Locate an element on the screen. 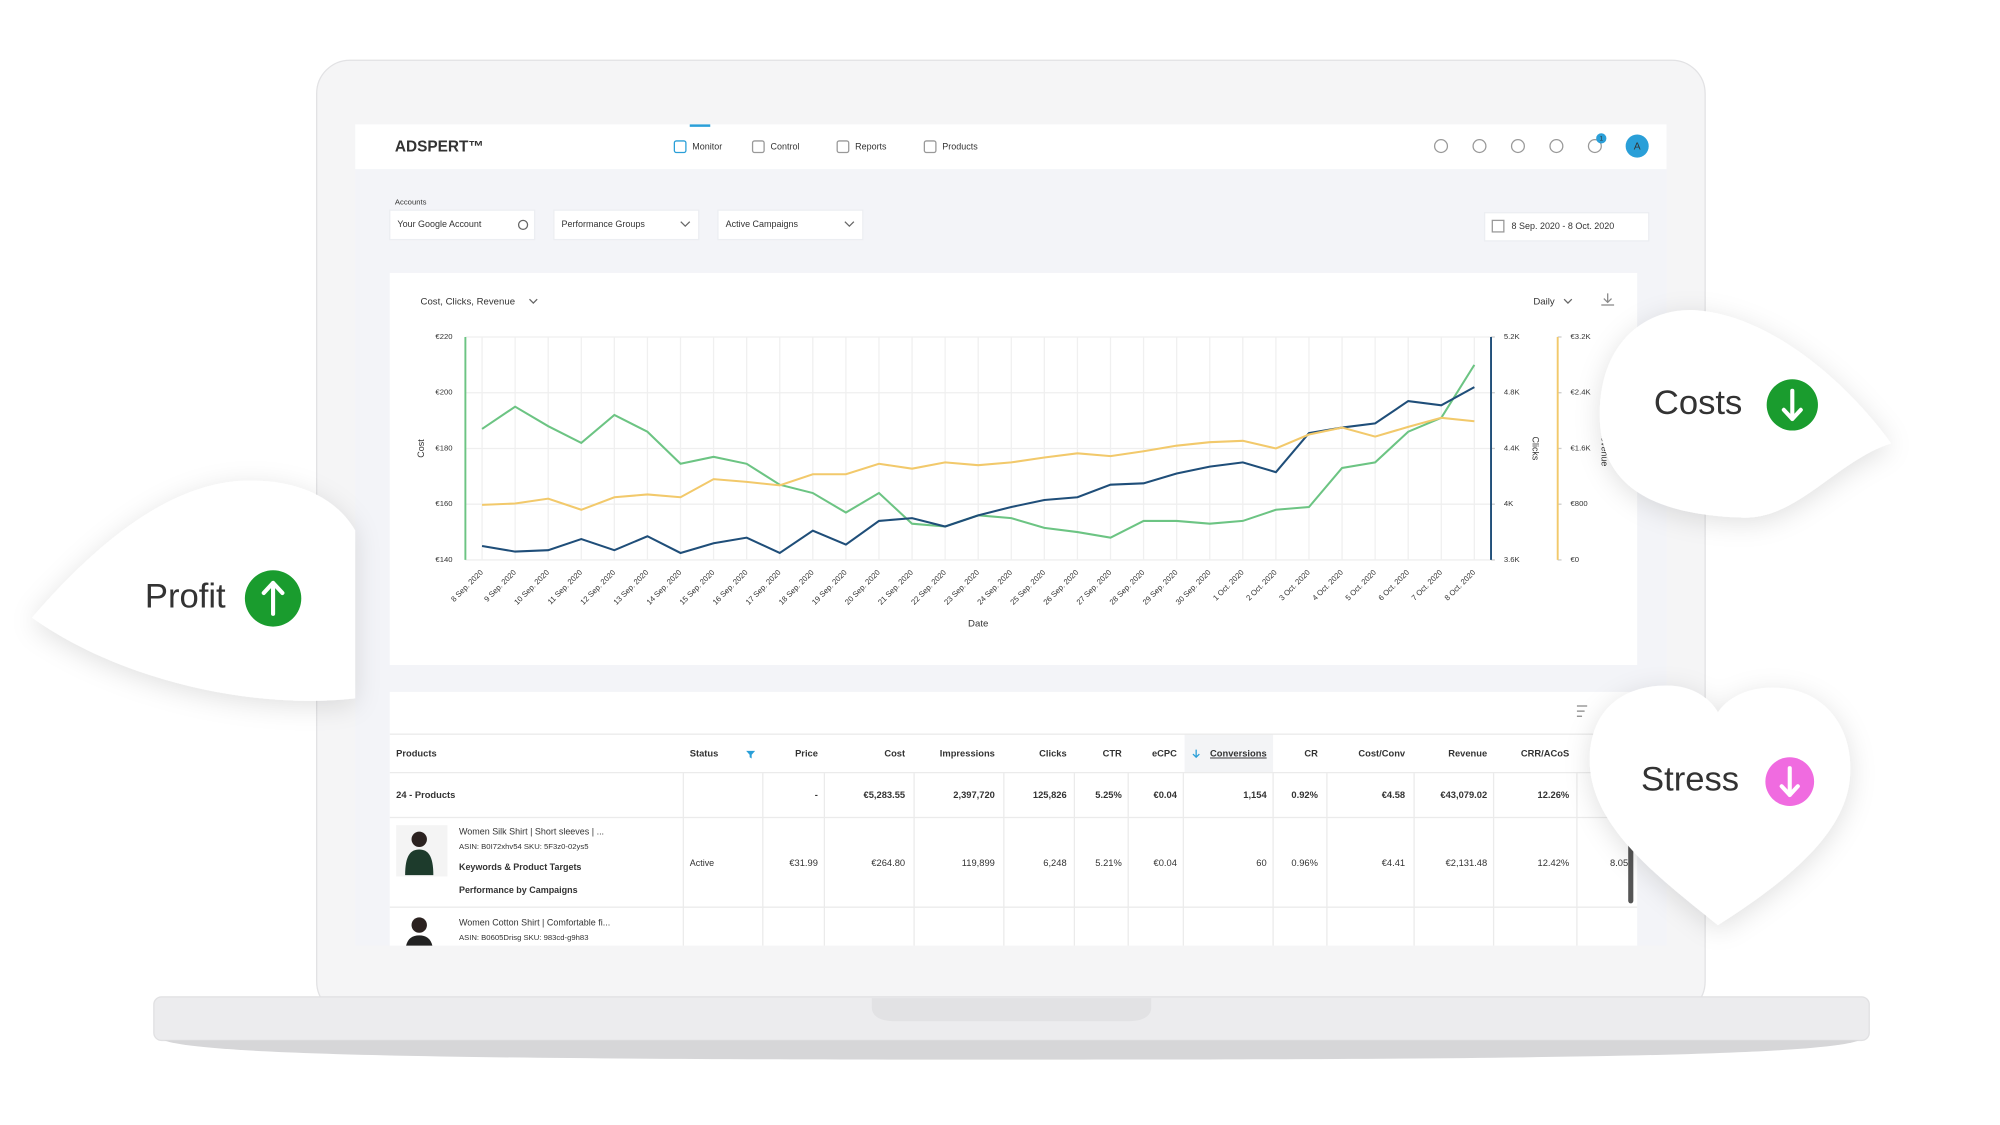 The image size is (2000, 1125). y-tick-label: €2.4K is located at coordinates (1581, 392).